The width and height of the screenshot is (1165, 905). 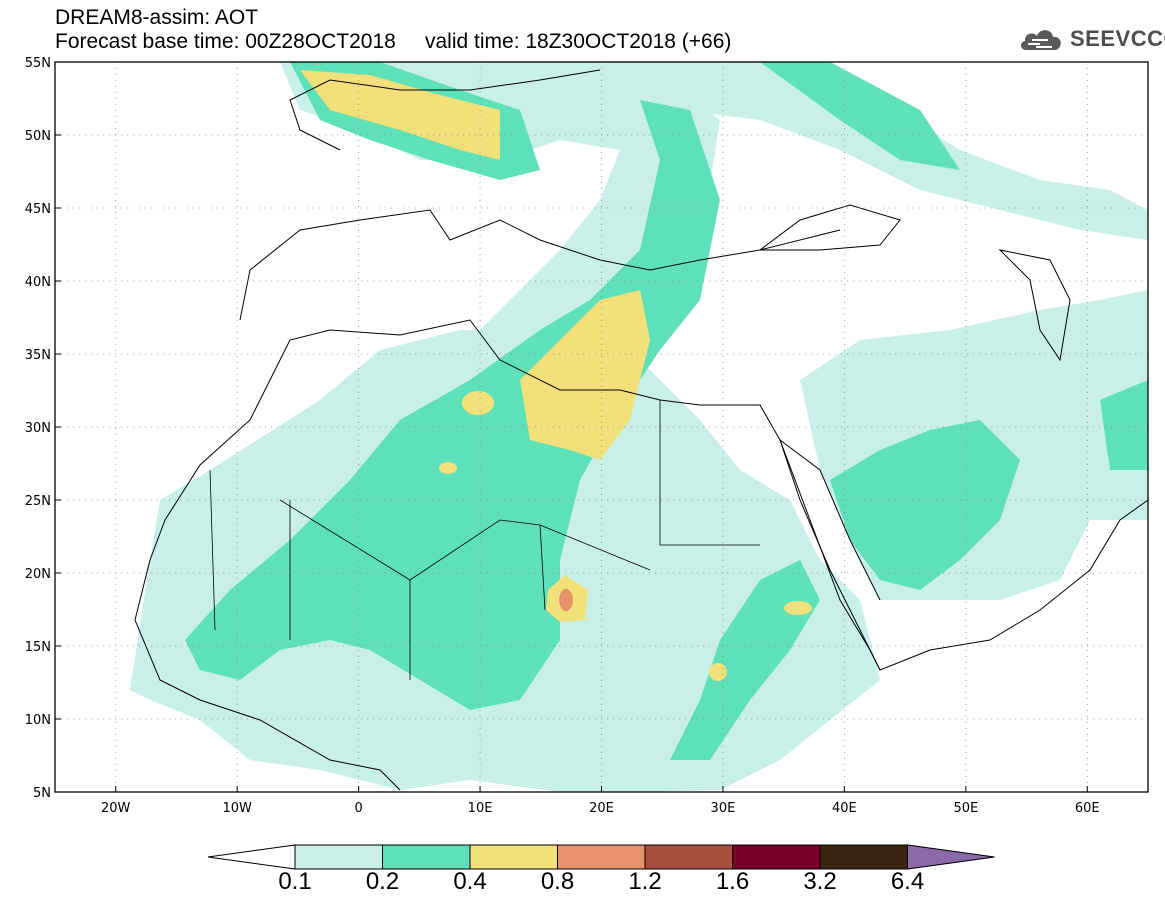 I want to click on aot-band-mid-gulf, so click(x=1124, y=425).